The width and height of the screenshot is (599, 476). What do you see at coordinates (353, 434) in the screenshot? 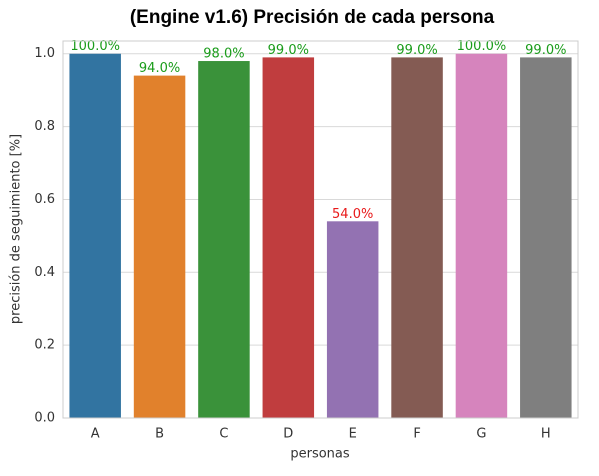
I see `x-tick-label: E` at bounding box center [353, 434].